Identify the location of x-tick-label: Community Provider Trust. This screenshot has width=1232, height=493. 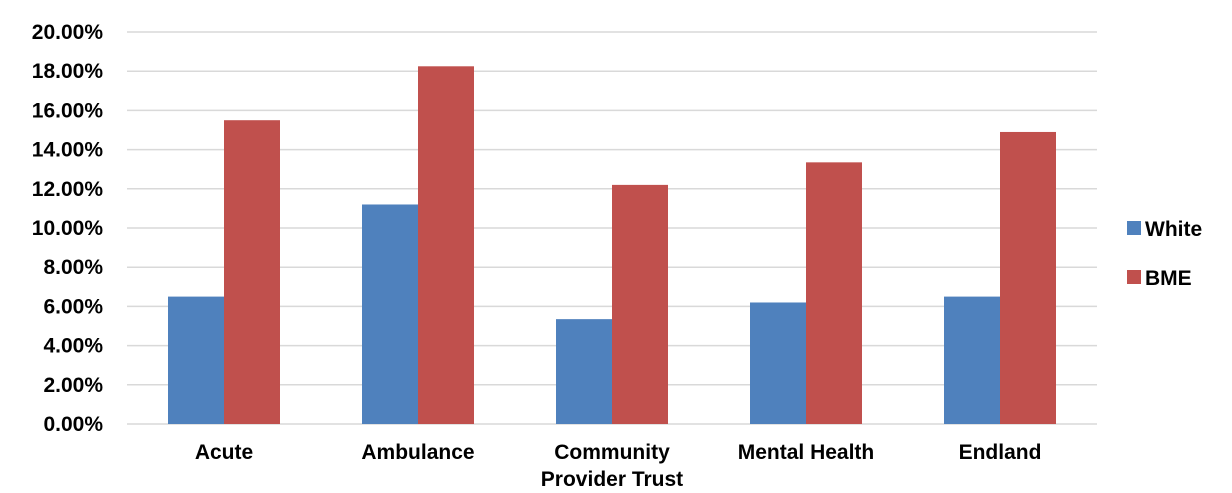
(612, 466).